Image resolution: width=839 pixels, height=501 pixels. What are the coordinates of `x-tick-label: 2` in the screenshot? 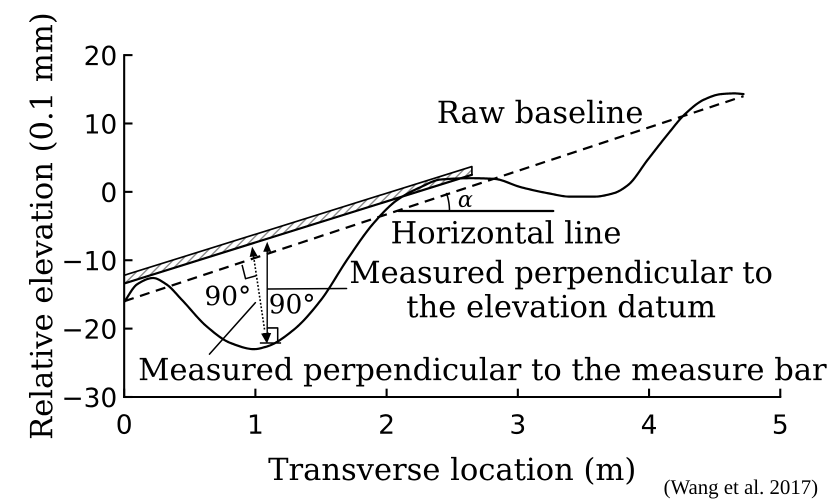 It's located at (386, 424).